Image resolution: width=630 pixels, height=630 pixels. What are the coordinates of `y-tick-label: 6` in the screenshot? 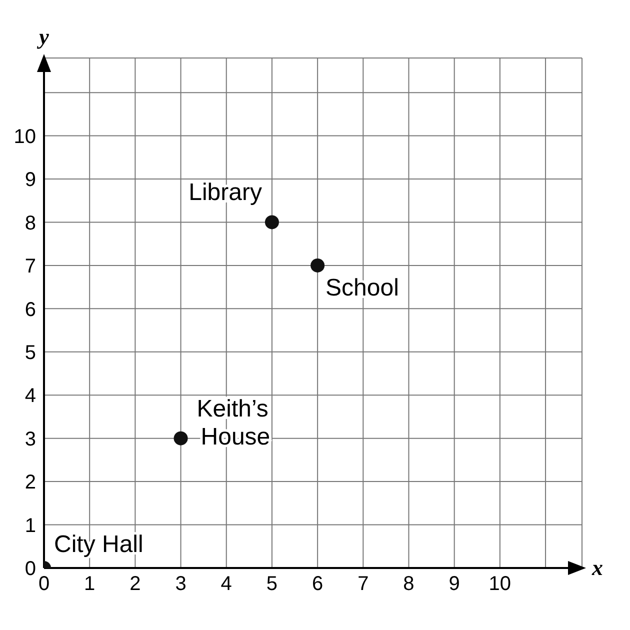 It's located at (30, 309).